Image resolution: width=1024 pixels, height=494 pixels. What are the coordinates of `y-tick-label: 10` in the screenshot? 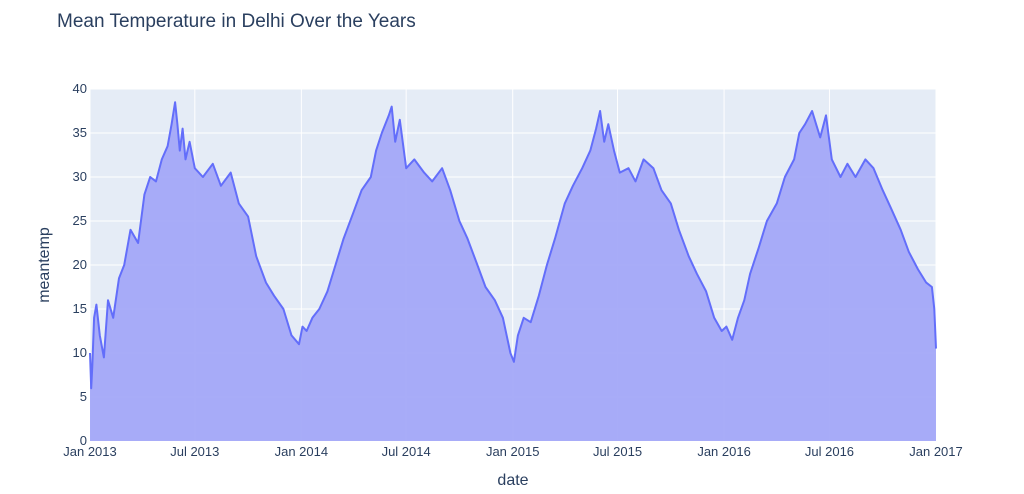 It's located at (80, 352).